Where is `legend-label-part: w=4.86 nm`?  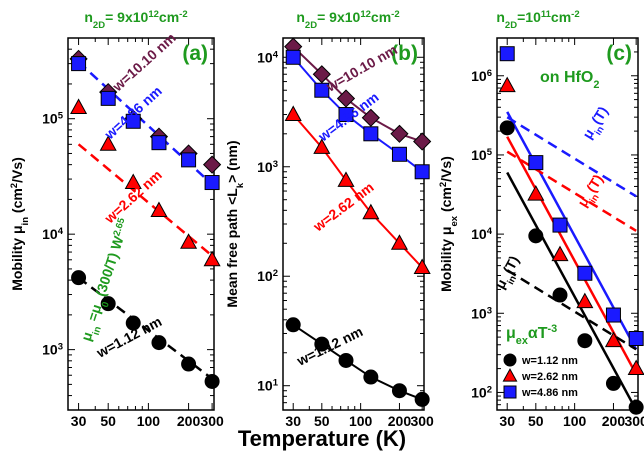 legend-label-part: w=4.86 nm is located at coordinates (549, 393).